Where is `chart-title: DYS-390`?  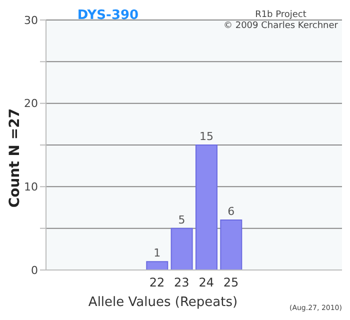 chart-title: DYS-390 is located at coordinates (108, 15).